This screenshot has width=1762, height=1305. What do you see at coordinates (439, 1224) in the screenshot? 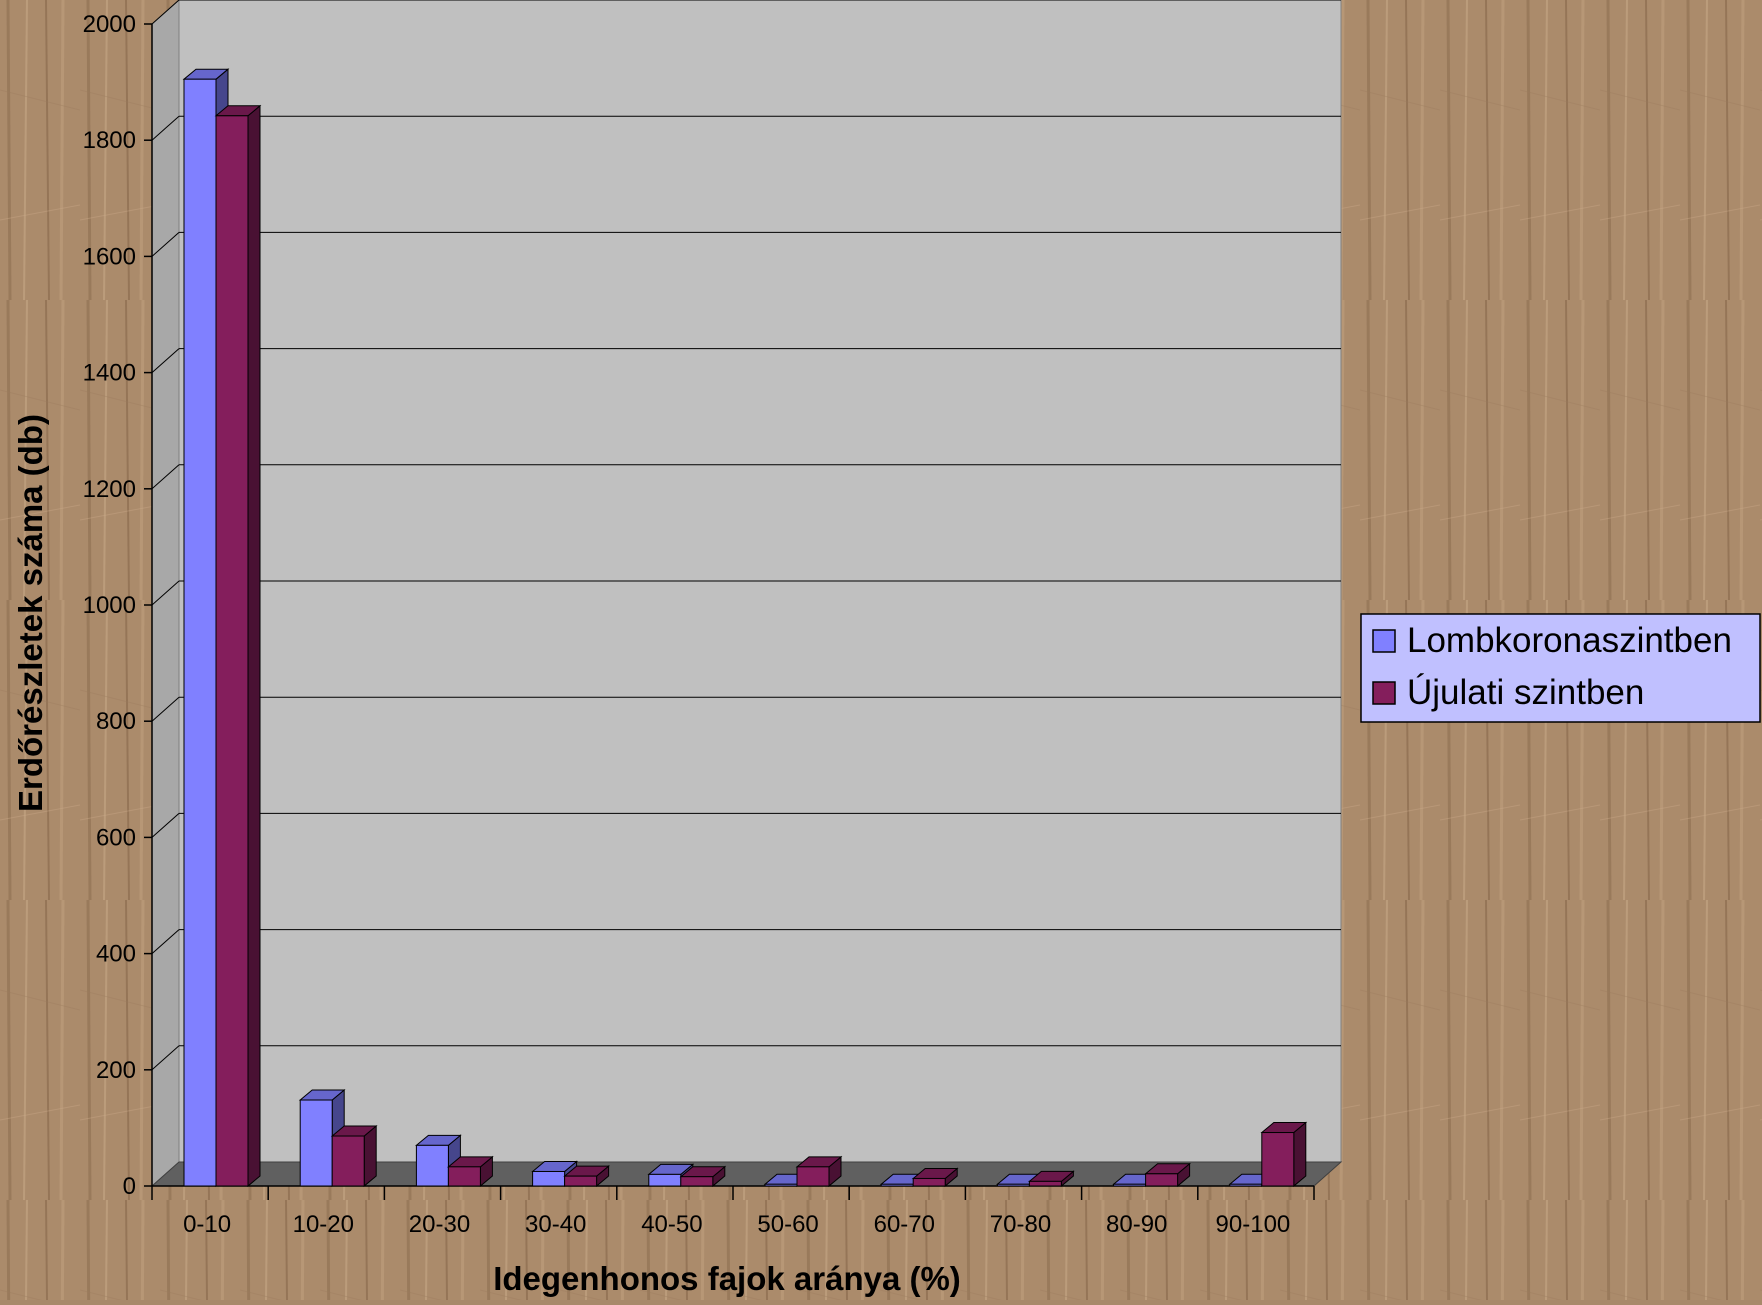
I see `x-tick-label: 20-30` at bounding box center [439, 1224].